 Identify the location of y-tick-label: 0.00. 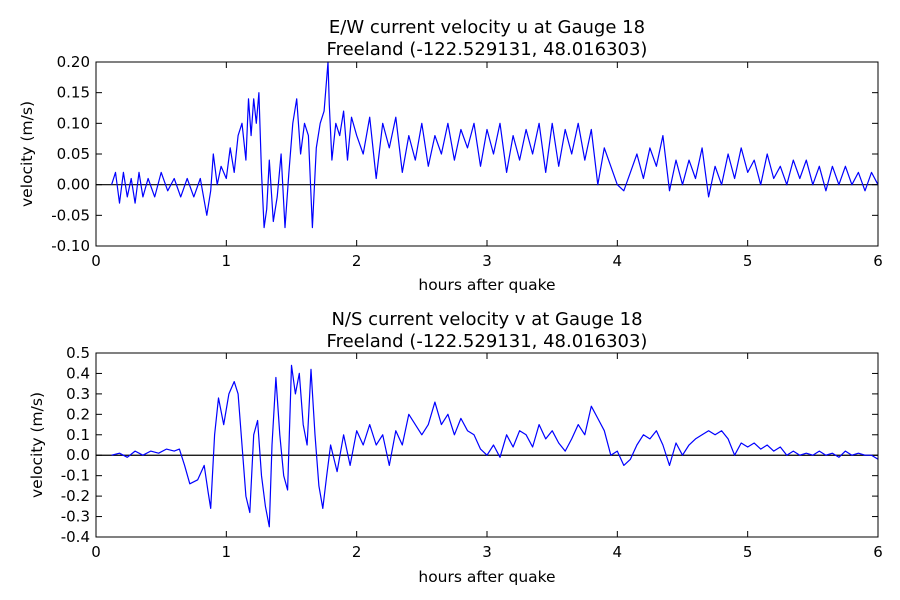
(73, 185).